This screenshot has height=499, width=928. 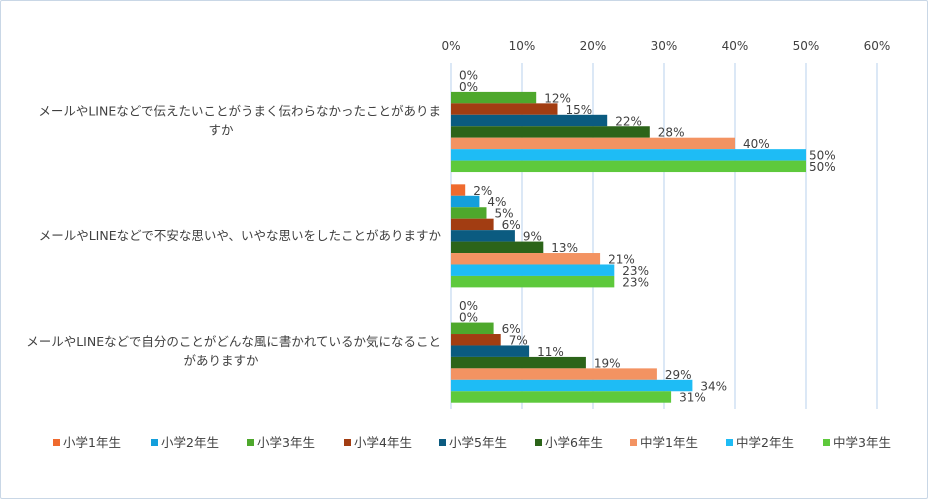 I want to click on category-label: メールやLINEなどで伝えたいことがうまく伝わらなかったことがありま, so click(x=239, y=111).